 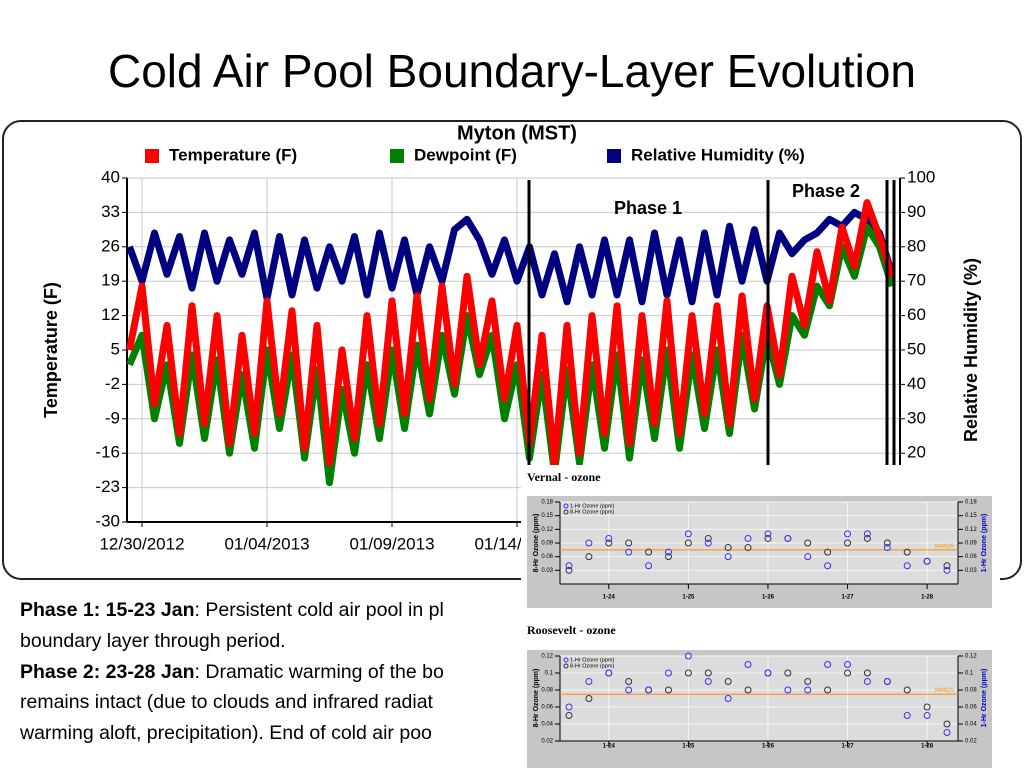 What do you see at coordinates (115, 348) in the screenshot?
I see `y-tick-label: 5` at bounding box center [115, 348].